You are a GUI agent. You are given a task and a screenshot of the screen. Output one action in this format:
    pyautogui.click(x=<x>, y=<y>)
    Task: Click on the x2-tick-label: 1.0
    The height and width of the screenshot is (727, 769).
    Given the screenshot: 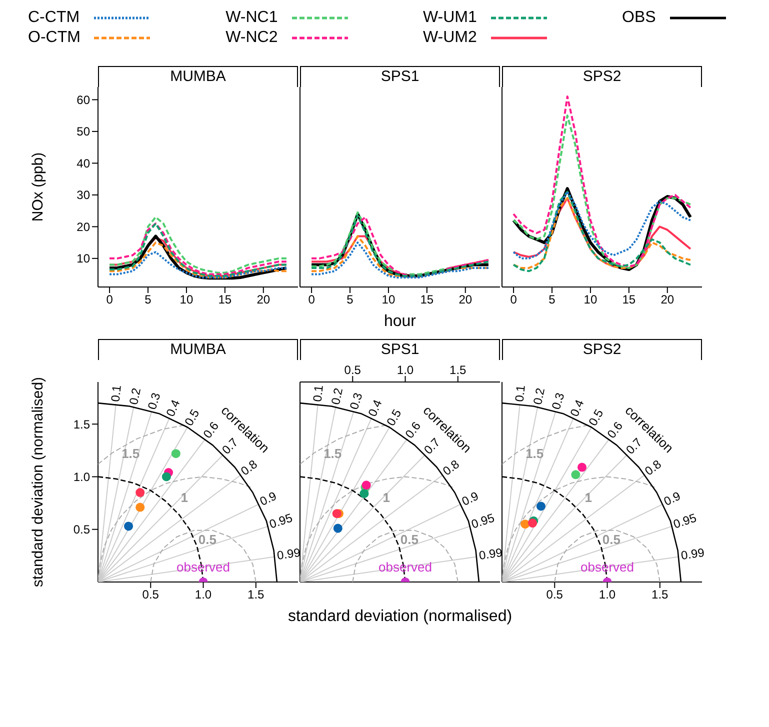 What is the action you would take?
    pyautogui.click(x=405, y=370)
    